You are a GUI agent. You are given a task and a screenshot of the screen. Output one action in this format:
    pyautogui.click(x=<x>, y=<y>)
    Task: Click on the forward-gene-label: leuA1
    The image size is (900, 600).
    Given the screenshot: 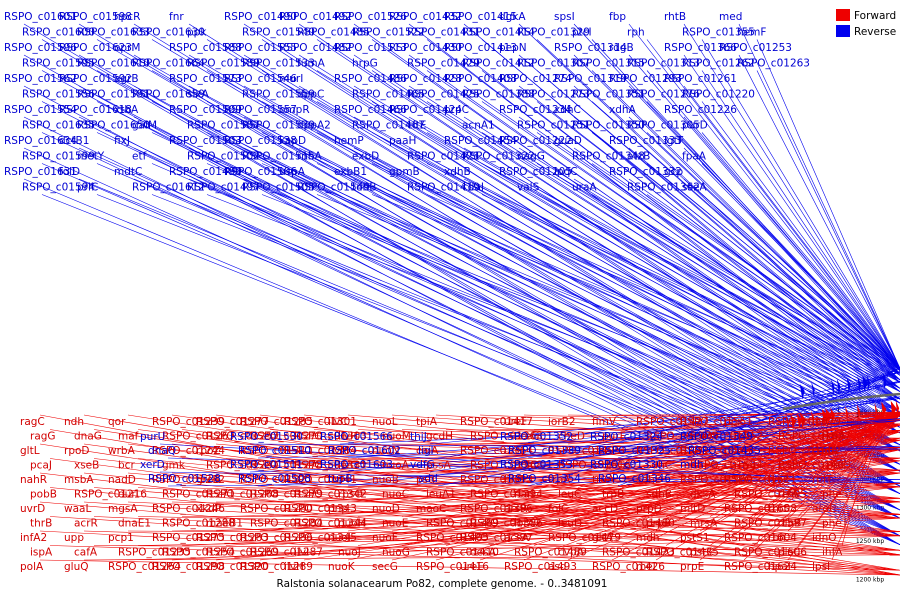 What is the action you would take?
    pyautogui.click(x=441, y=495)
    